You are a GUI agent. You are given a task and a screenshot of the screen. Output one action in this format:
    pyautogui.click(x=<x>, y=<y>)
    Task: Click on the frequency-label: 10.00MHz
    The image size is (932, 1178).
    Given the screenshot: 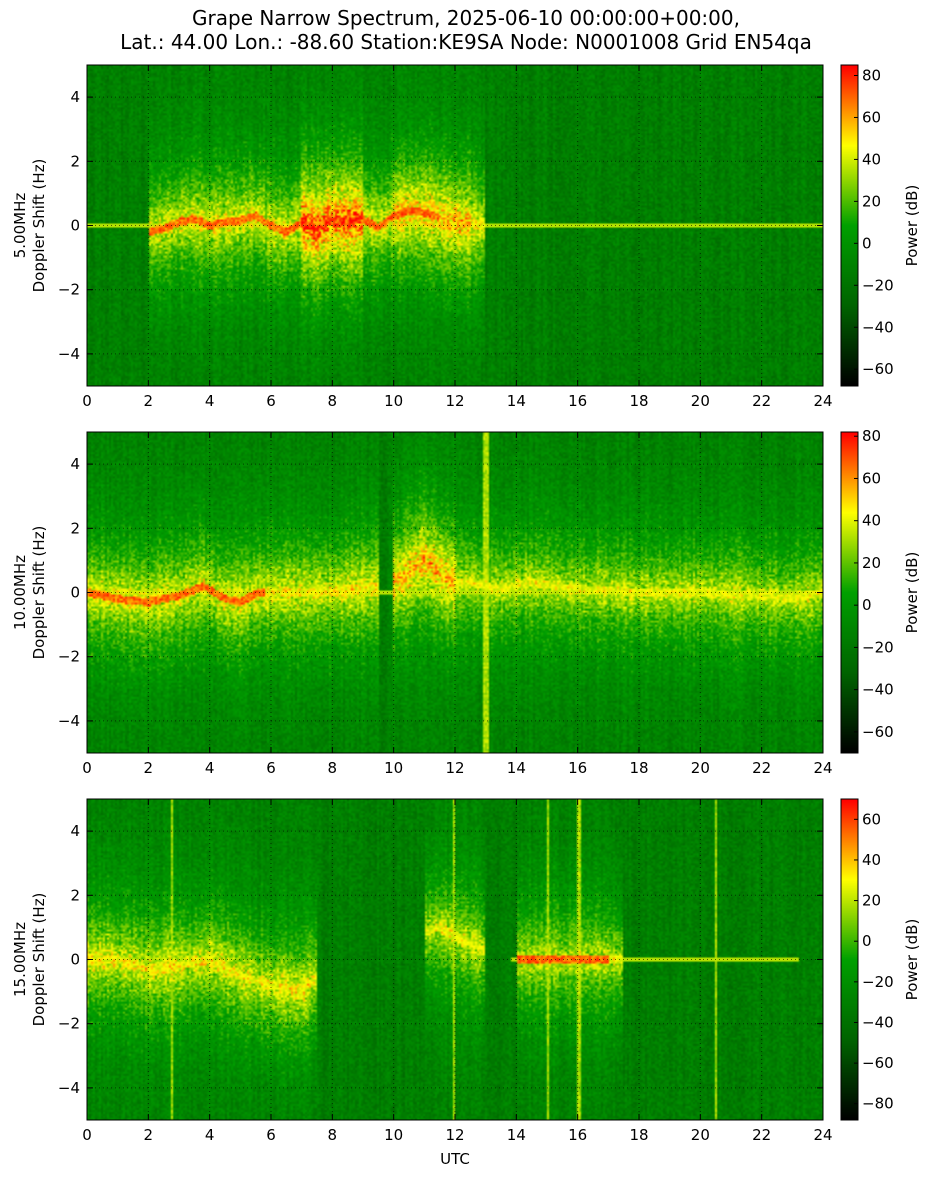 What is the action you would take?
    pyautogui.click(x=20, y=592)
    